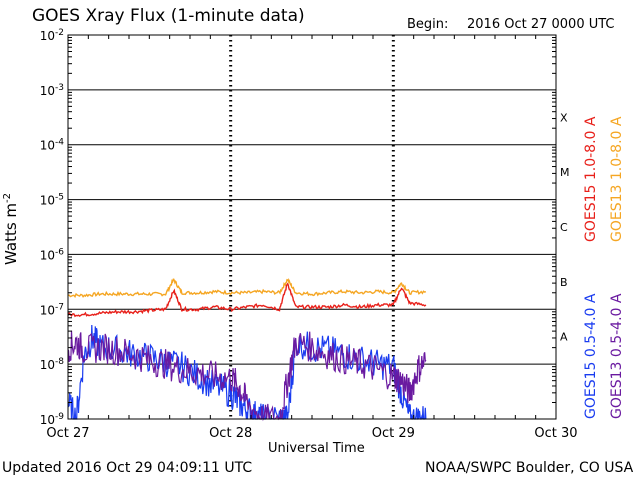 This screenshot has width=640, height=480. What do you see at coordinates (52, 200) in the screenshot?
I see `y-tick-label: 10-5` at bounding box center [52, 200].